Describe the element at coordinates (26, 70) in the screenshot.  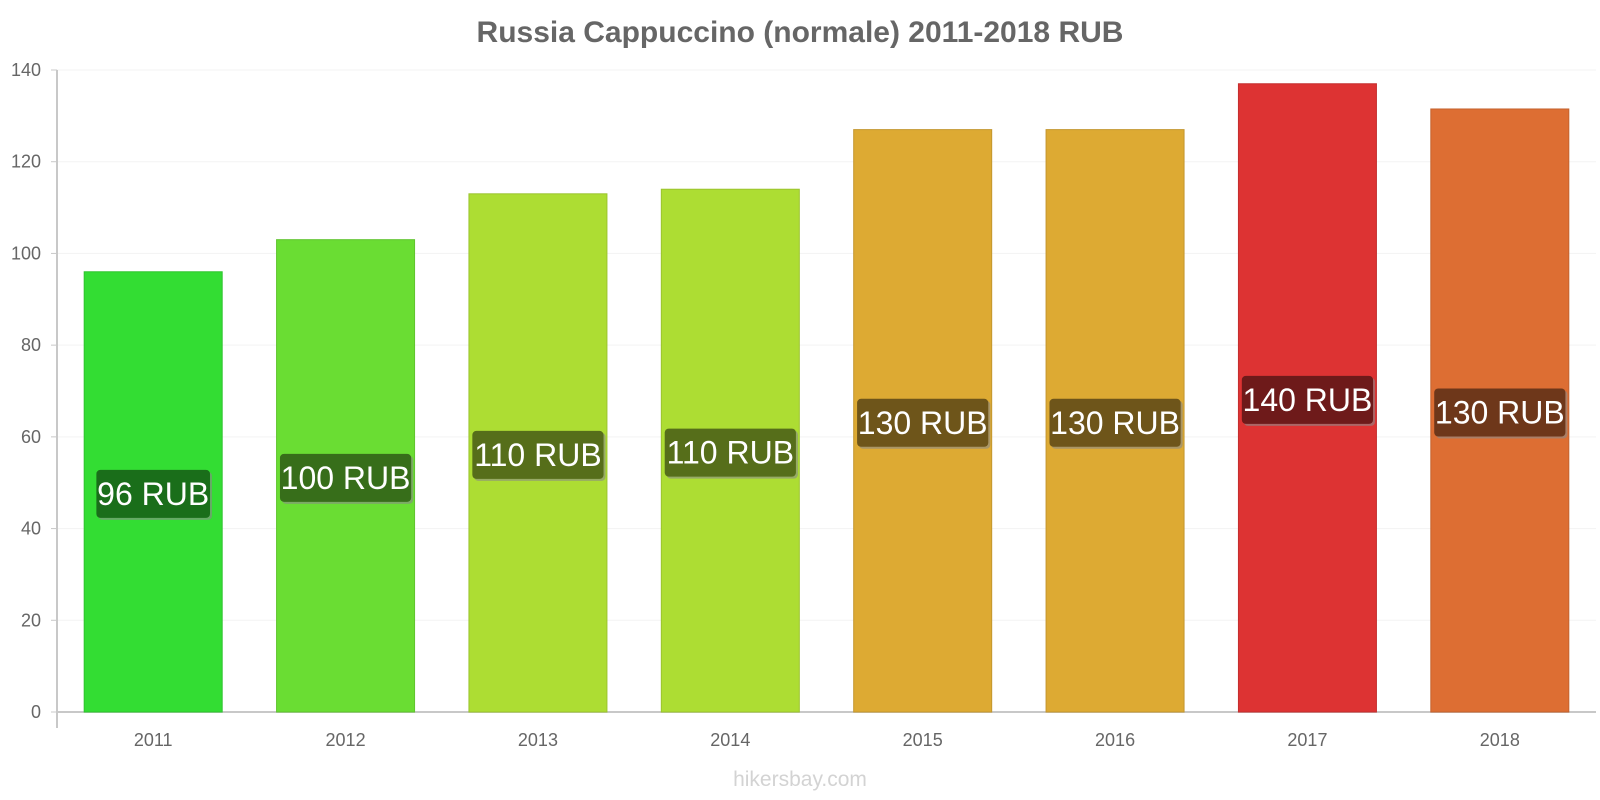
I see `y-tick-label: 140` at that location.